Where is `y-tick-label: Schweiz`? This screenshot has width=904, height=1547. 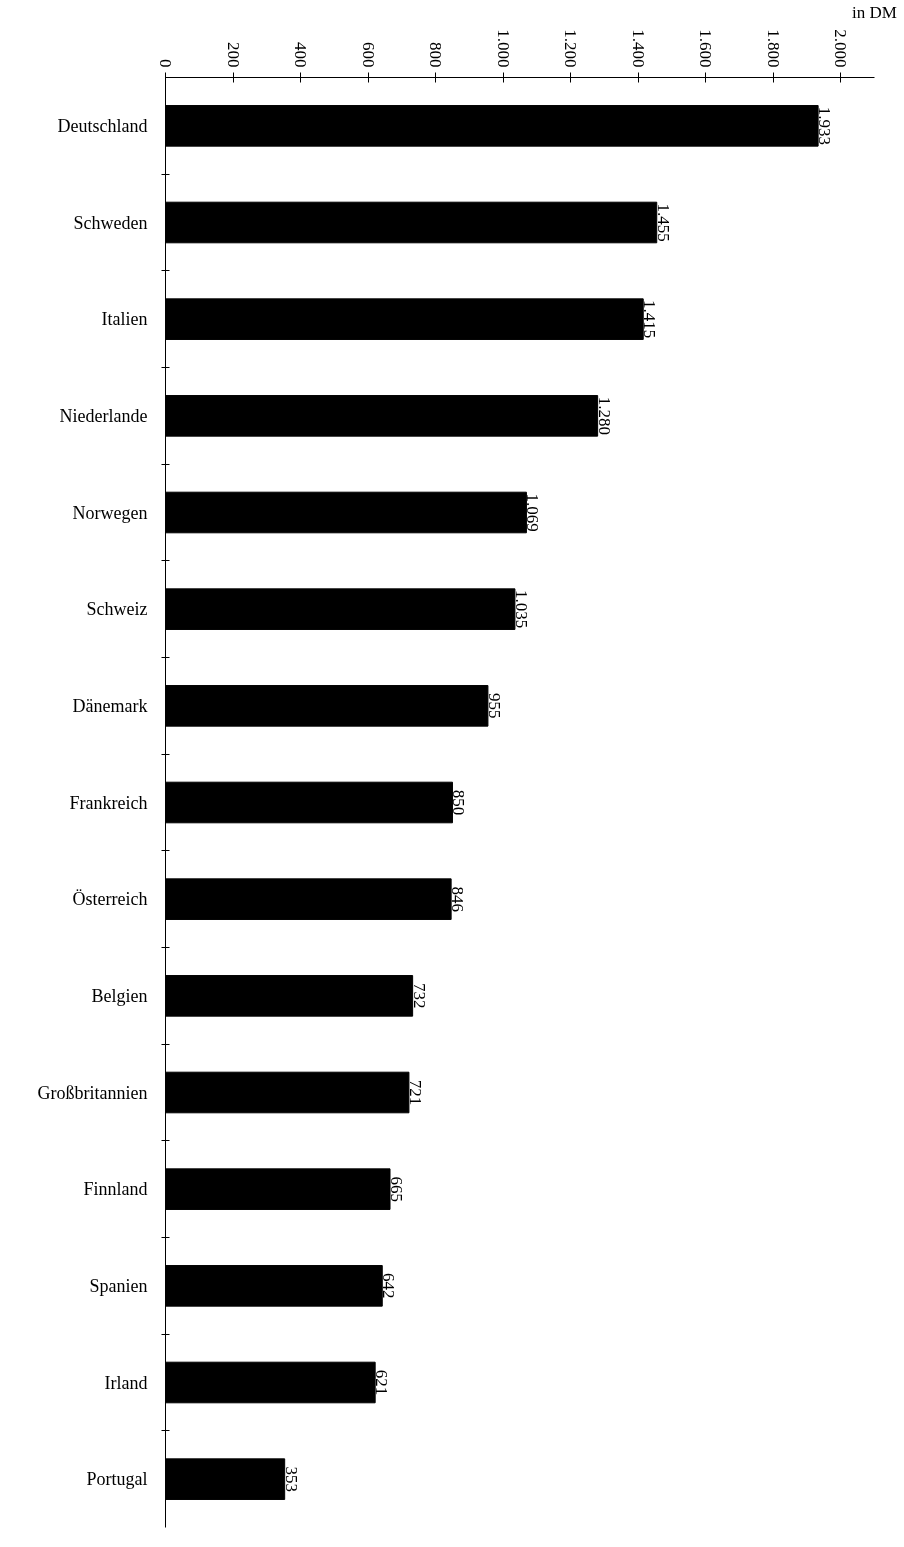
y-tick-label: Schweiz is located at coordinates (117, 609).